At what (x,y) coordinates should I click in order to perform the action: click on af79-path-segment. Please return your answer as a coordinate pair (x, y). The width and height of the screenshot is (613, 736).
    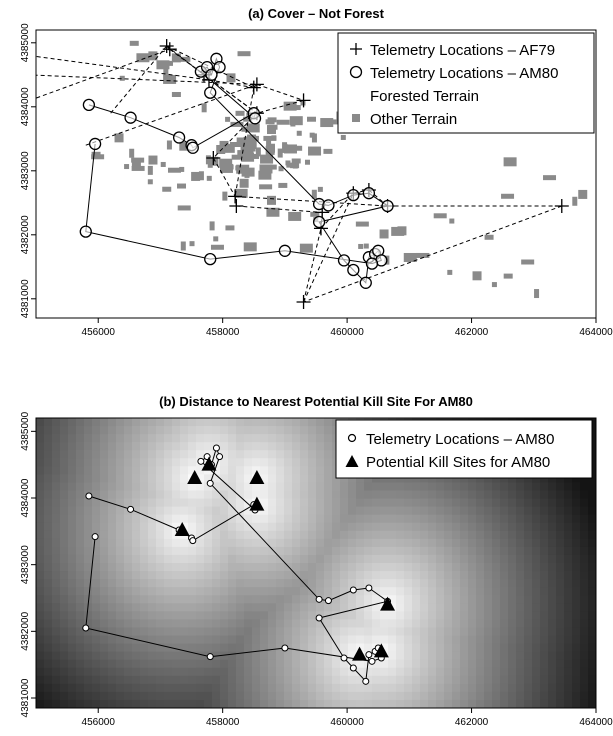
    Looking at the image, I should click on (146, 79).